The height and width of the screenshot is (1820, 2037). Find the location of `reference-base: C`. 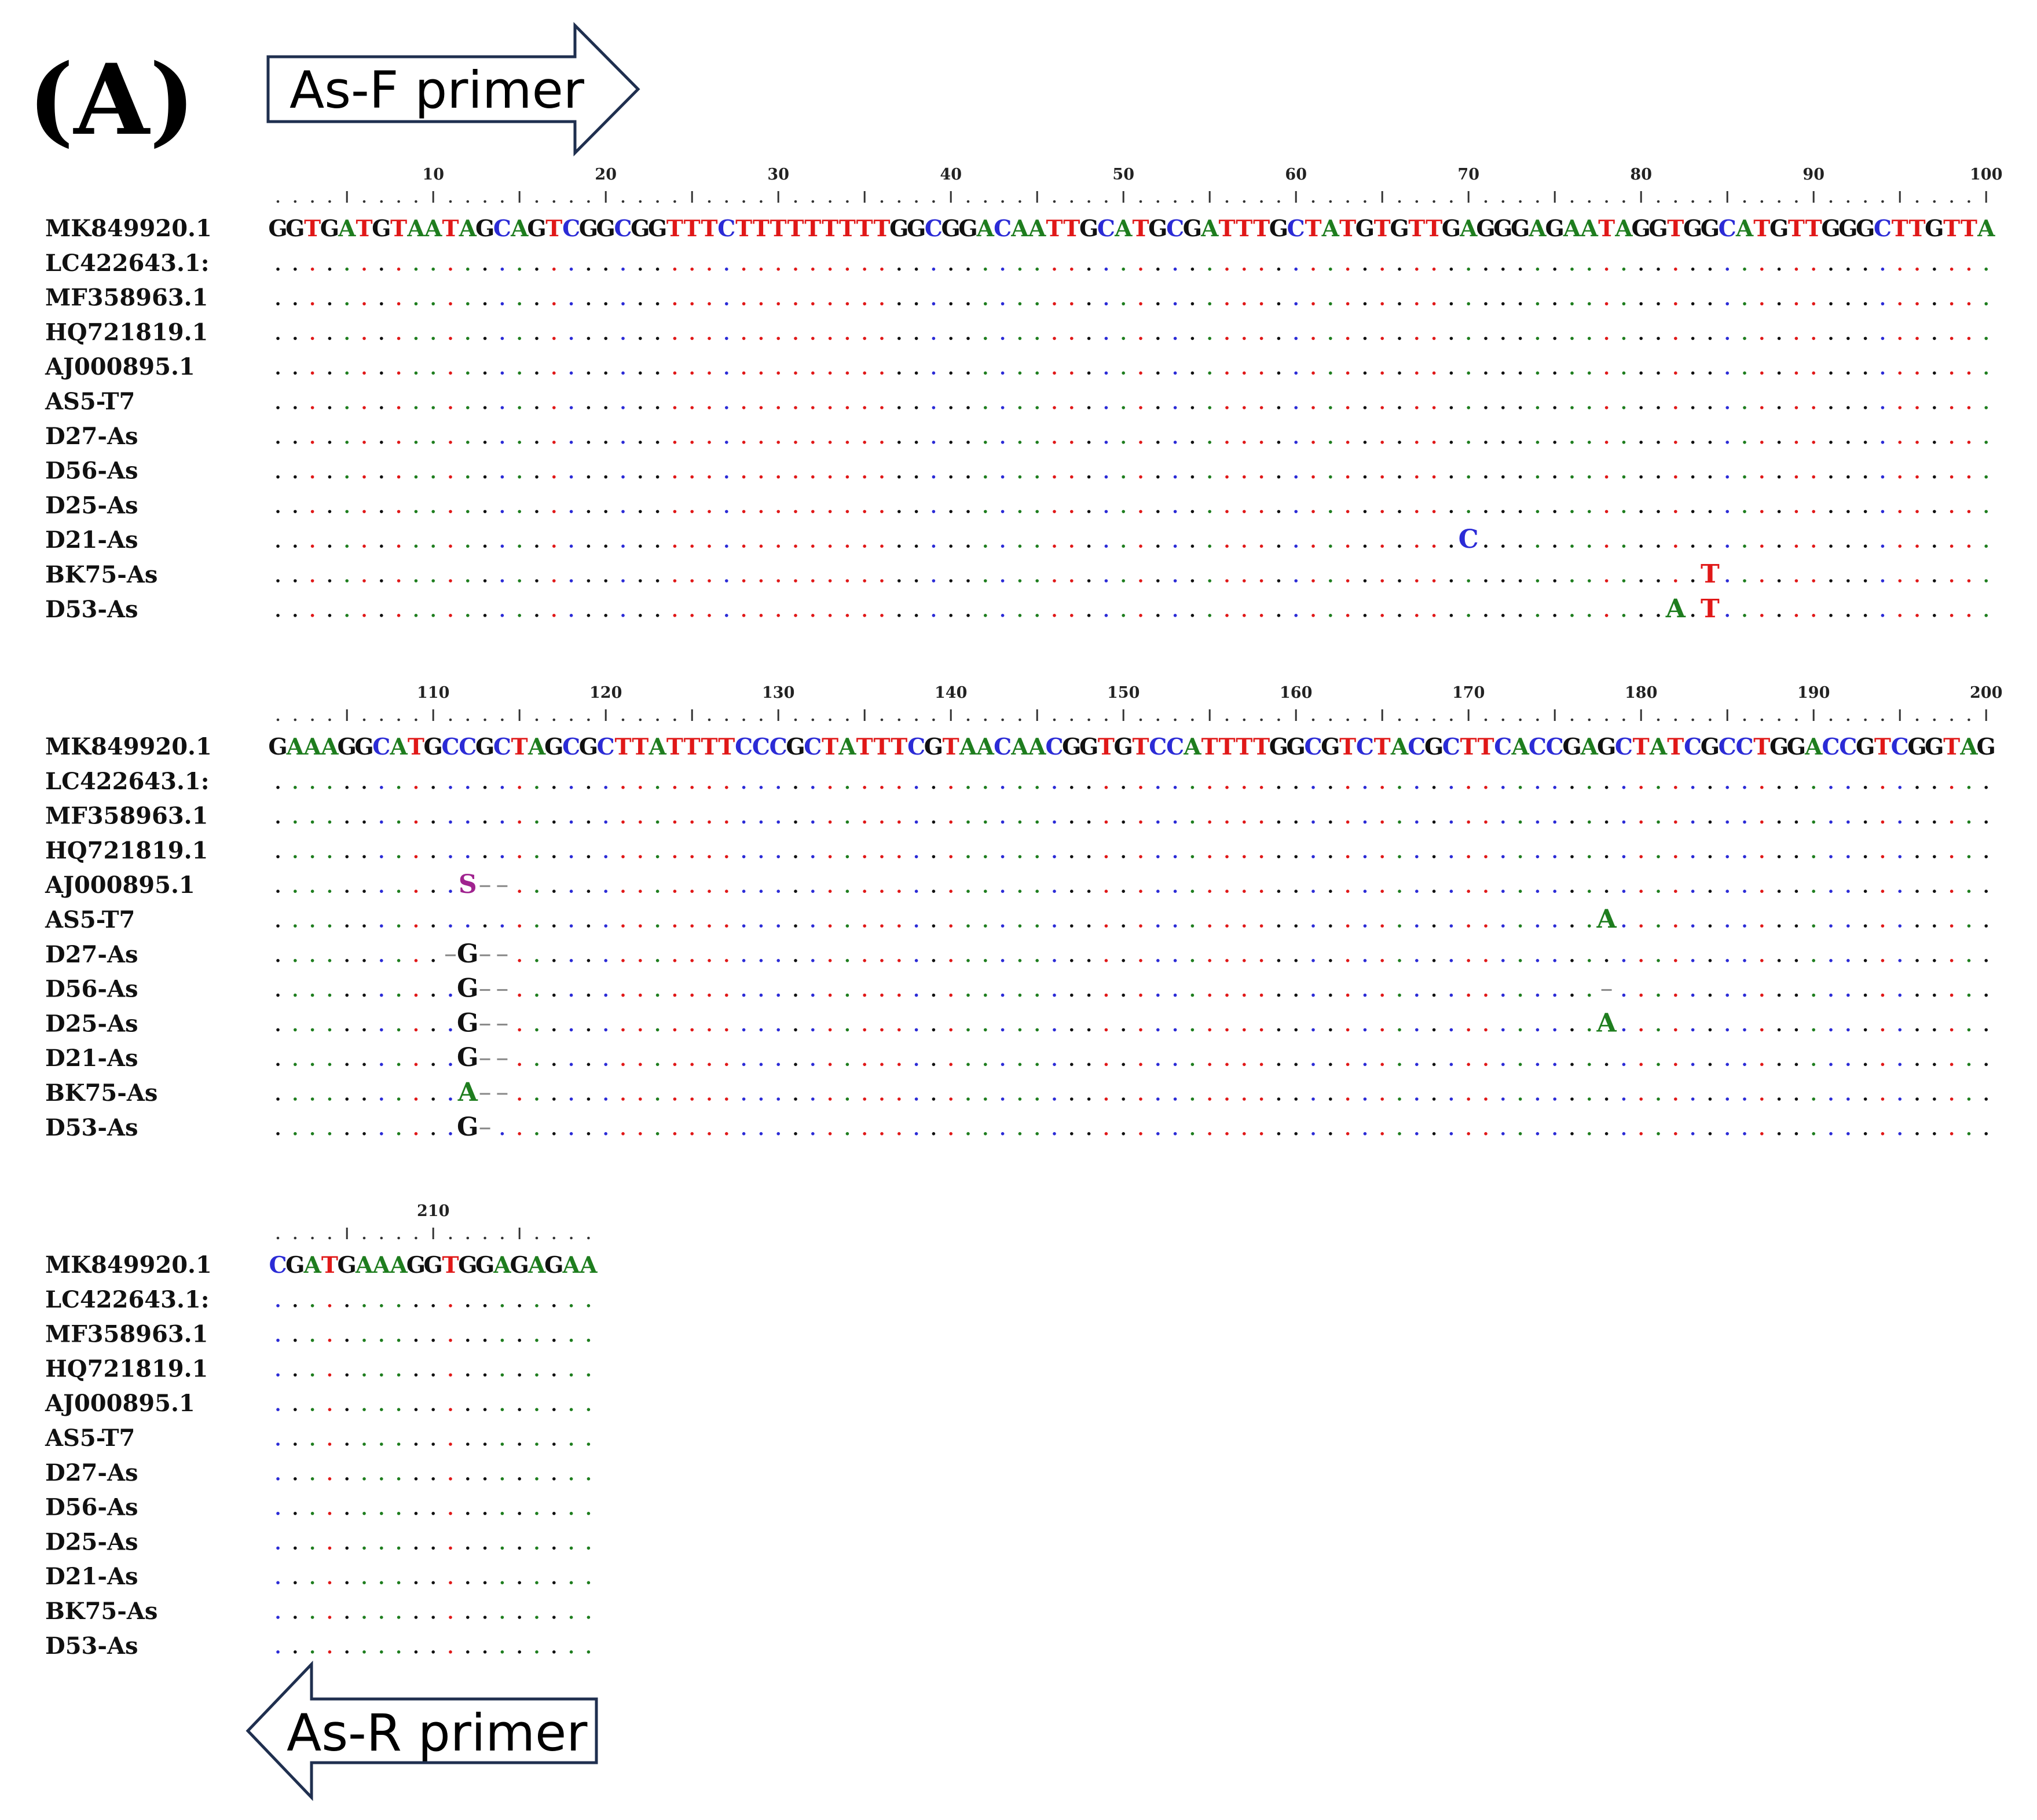

reference-base: C is located at coordinates (1417, 747).